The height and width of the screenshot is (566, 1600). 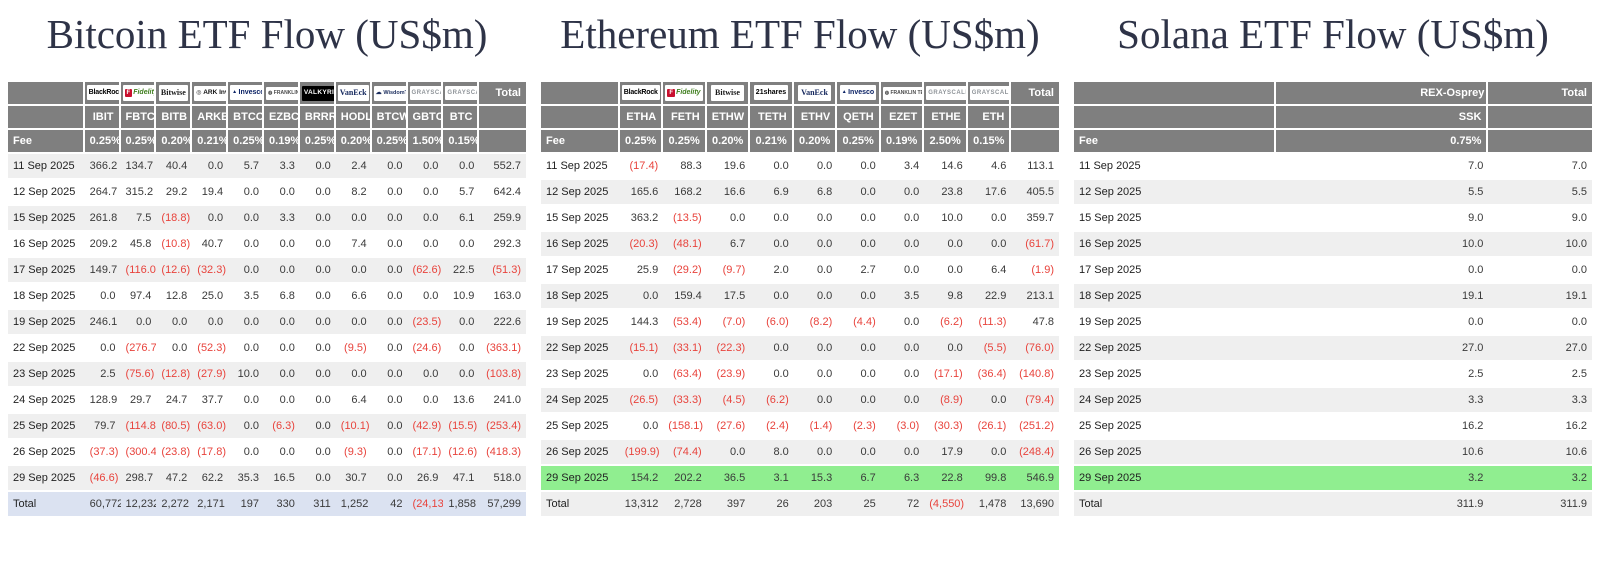 What do you see at coordinates (174, 192) in the screenshot?
I see `flow-value-cell: 29.2` at bounding box center [174, 192].